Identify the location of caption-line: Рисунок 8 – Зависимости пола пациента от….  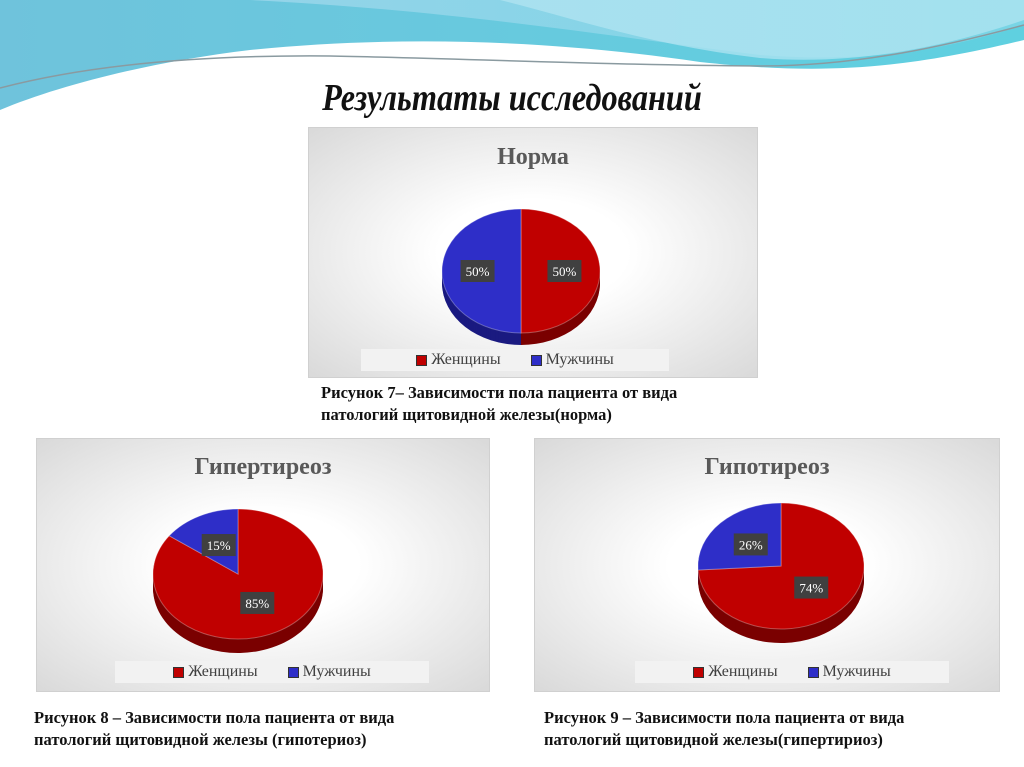
(214, 717).